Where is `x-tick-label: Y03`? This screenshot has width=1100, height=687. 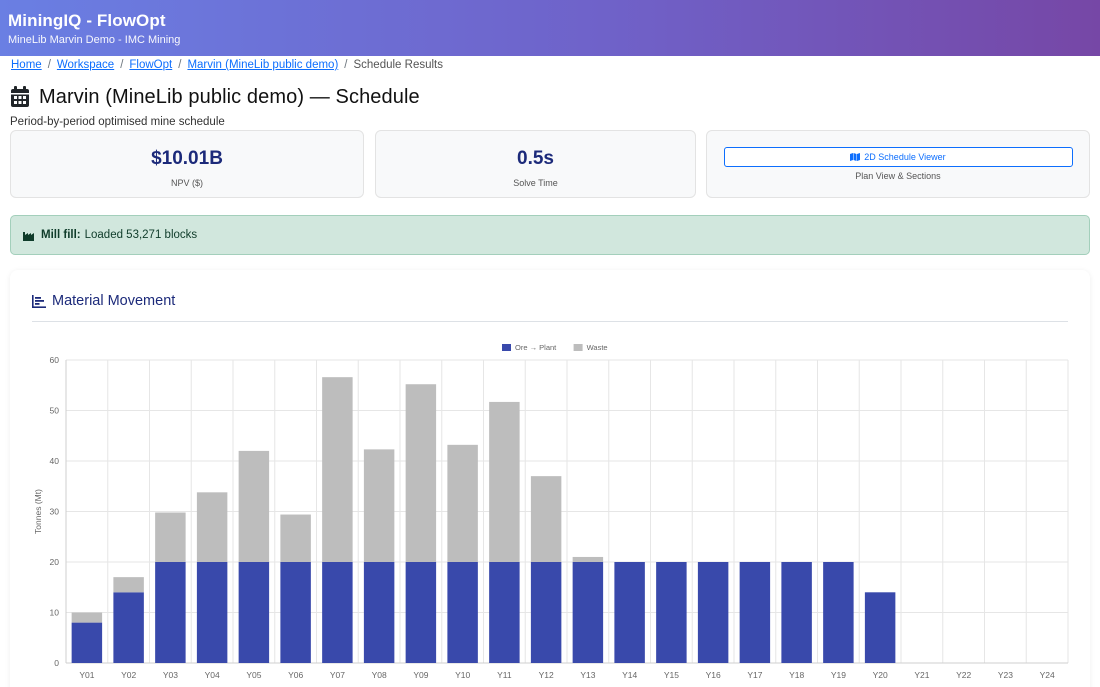
x-tick-label: Y03 is located at coordinates (170, 675).